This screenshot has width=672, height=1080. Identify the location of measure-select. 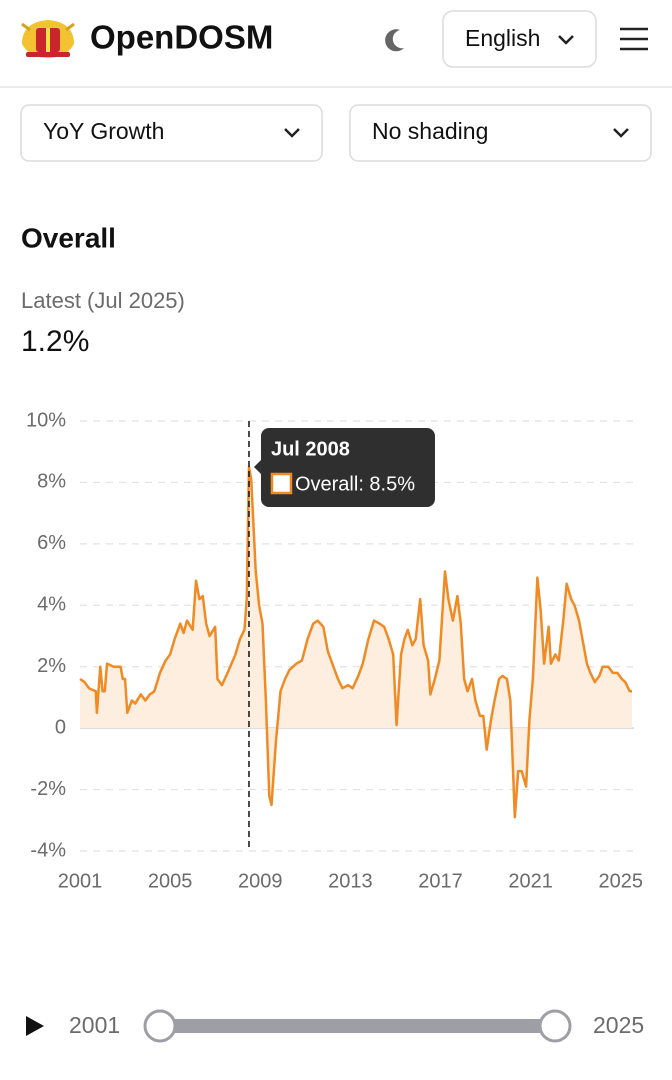
(171, 133).